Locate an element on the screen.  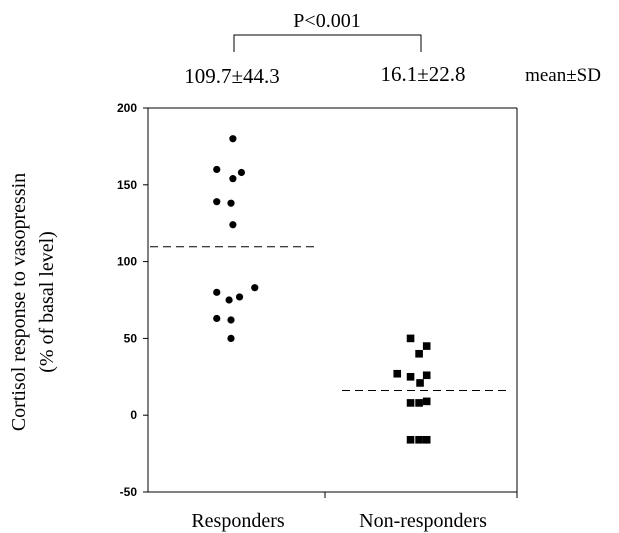
y-tick-label: 0 is located at coordinates (133, 415).